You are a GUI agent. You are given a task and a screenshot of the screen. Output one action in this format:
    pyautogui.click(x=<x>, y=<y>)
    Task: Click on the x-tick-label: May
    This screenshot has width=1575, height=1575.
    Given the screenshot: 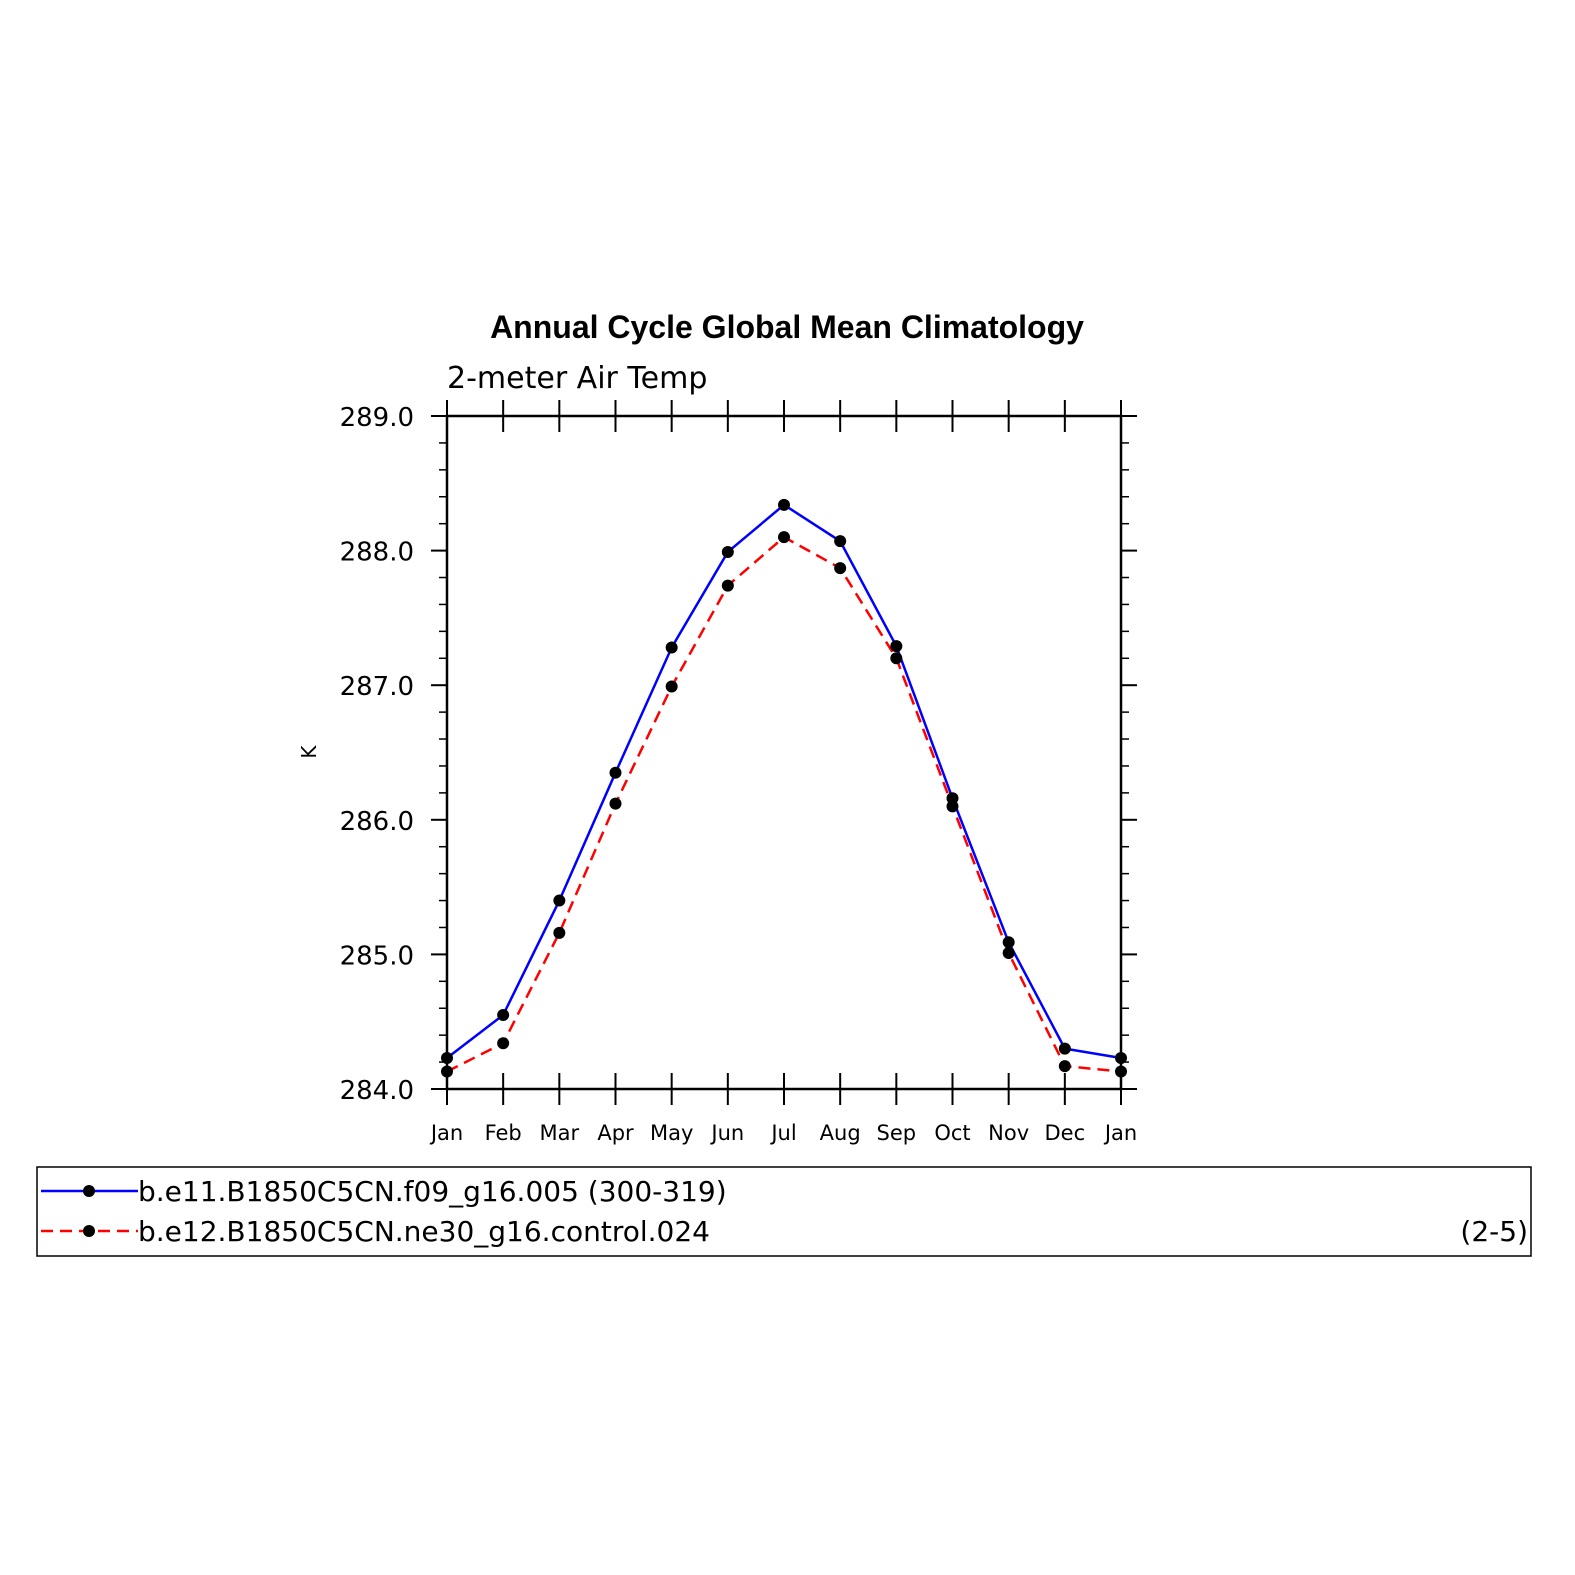 What is the action you would take?
    pyautogui.click(x=671, y=1133)
    